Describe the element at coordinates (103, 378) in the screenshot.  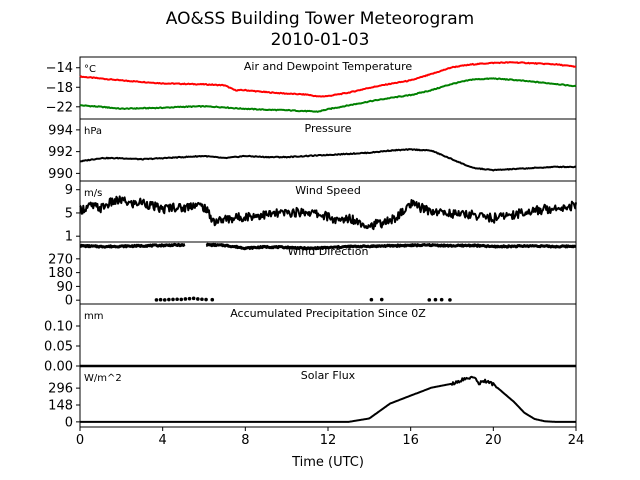
I see `panel-unit: W/m^2` at that location.